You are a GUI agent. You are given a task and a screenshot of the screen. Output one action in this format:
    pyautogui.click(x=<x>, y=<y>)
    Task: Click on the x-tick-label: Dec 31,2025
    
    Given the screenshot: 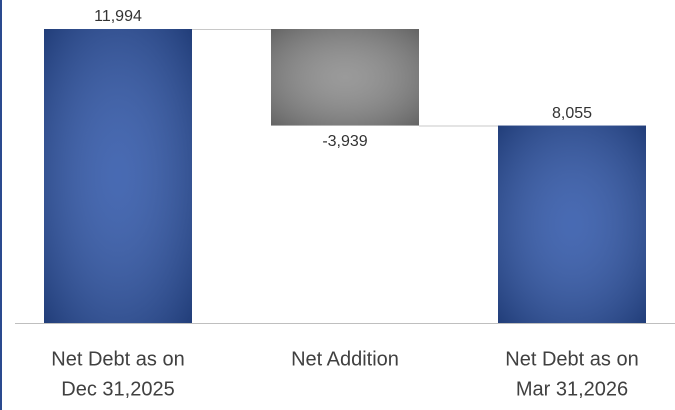 What is the action you would take?
    pyautogui.click(x=117, y=389)
    